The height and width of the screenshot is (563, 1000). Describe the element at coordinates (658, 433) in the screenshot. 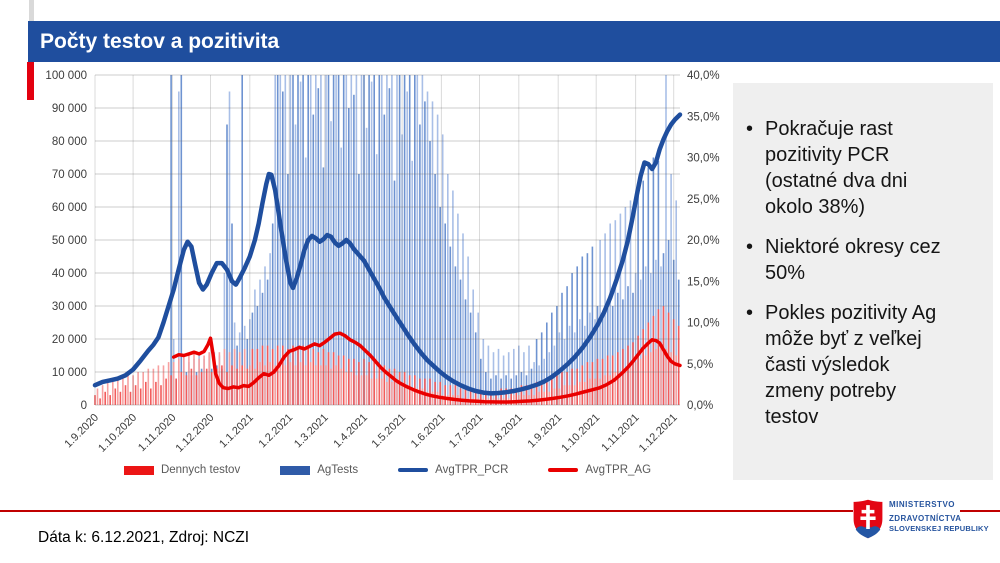

I see `svg-text: 1.12.2021` at that location.